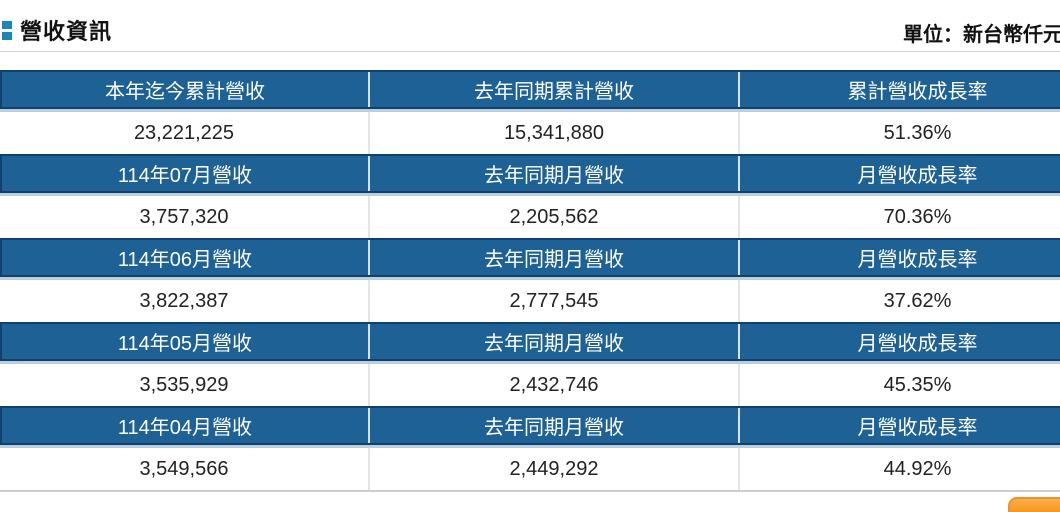 The image size is (1060, 512). What do you see at coordinates (186, 257) in the screenshot?
I see `header-cell: 114年06月營收` at bounding box center [186, 257].